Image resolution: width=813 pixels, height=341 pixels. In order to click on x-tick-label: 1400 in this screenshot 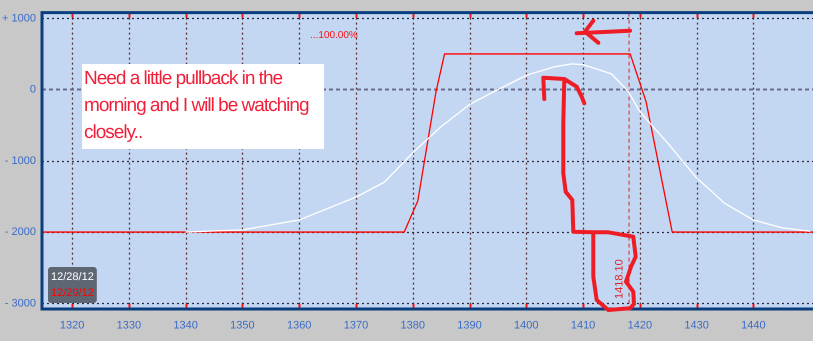, I will do `click(526, 326)`.